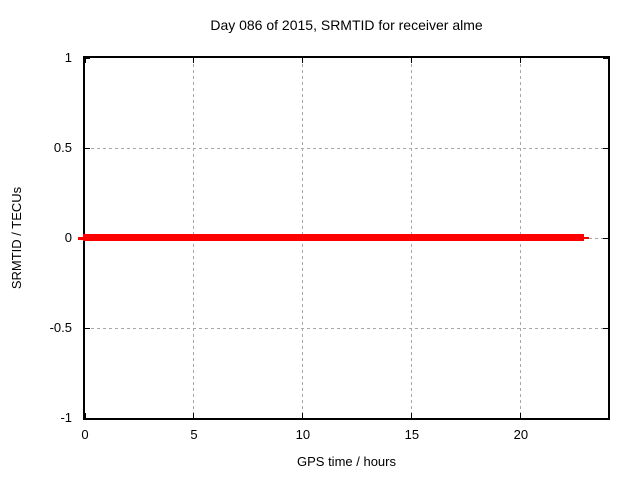 The height and width of the screenshot is (480, 640). Describe the element at coordinates (68, 57) in the screenshot. I see `y-tick-label-1: 1` at that location.